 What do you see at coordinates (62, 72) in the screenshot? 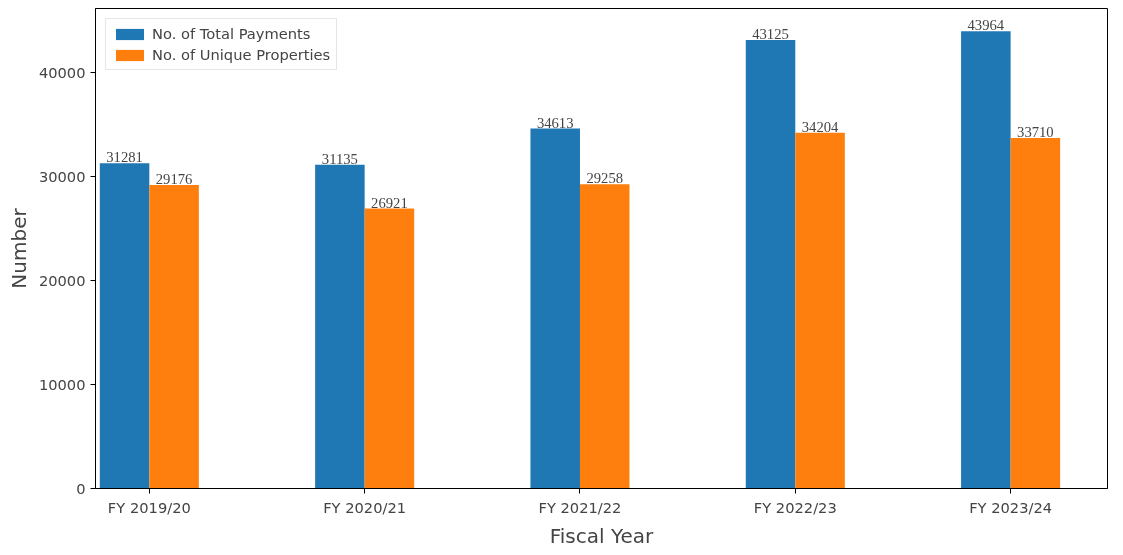
I see `y-tick-label: 40000` at bounding box center [62, 72].